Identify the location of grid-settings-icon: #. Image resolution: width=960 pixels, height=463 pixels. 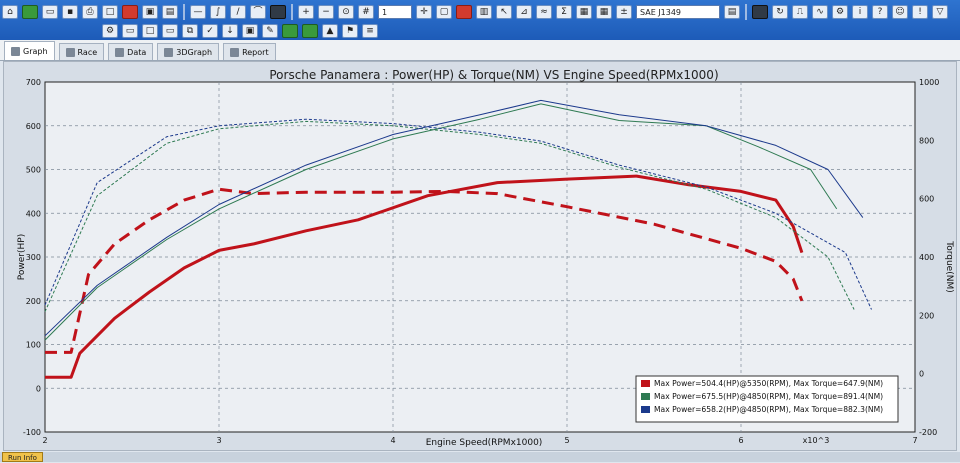
(366, 12).